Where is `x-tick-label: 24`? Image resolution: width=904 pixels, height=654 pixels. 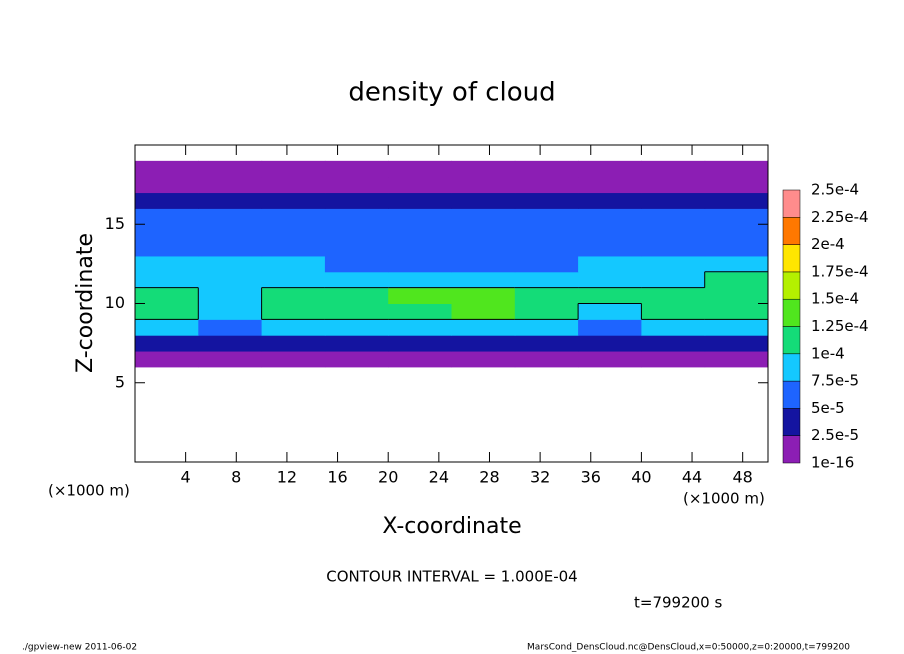
x-tick-label: 24 is located at coordinates (439, 477).